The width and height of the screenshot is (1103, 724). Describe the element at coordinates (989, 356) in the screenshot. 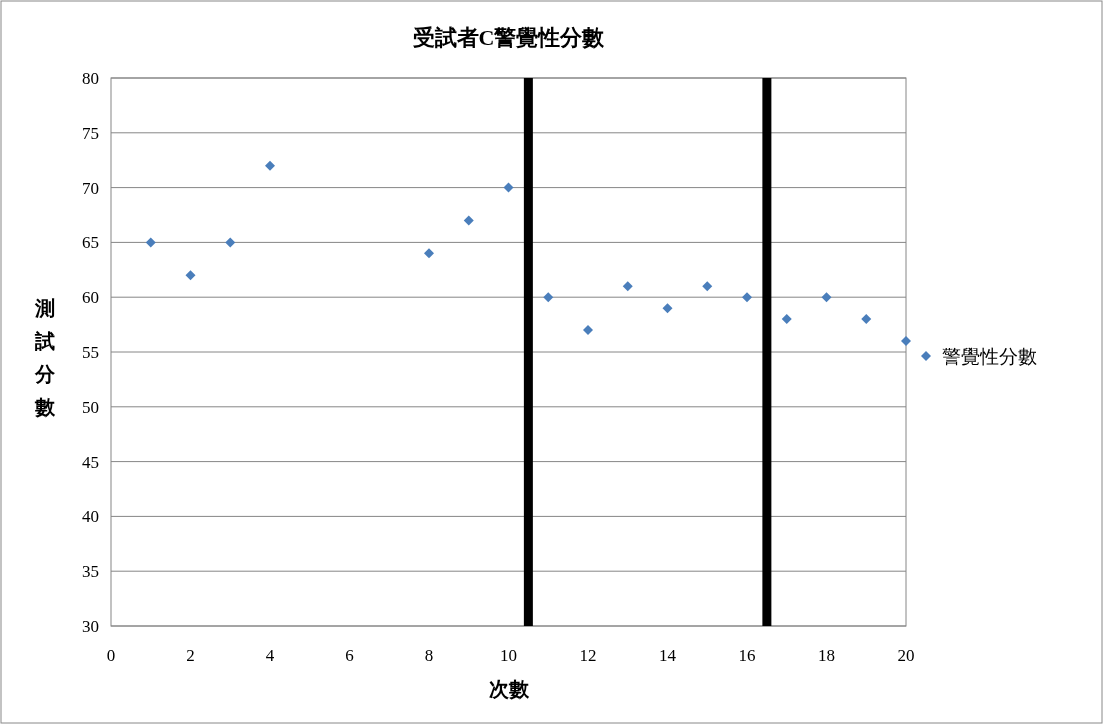

I see `legend-label: 警覺性分數` at that location.